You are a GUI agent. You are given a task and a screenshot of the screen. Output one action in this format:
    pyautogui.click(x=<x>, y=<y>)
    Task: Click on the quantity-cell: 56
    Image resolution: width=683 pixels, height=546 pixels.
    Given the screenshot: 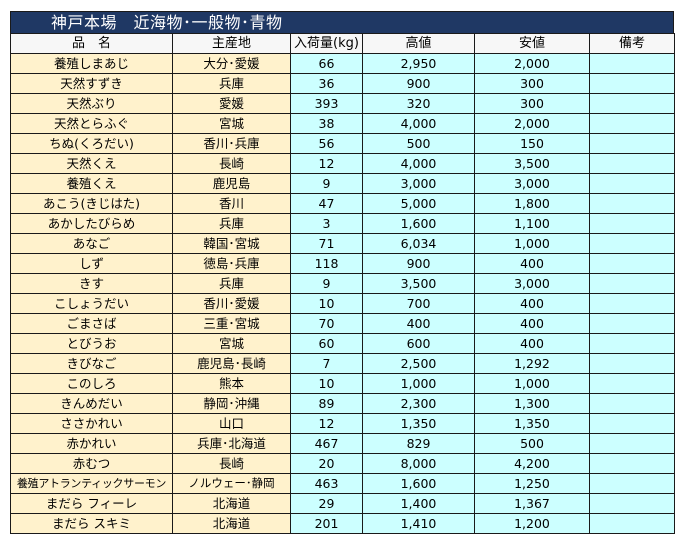 What is the action you would take?
    pyautogui.click(x=326, y=143)
    